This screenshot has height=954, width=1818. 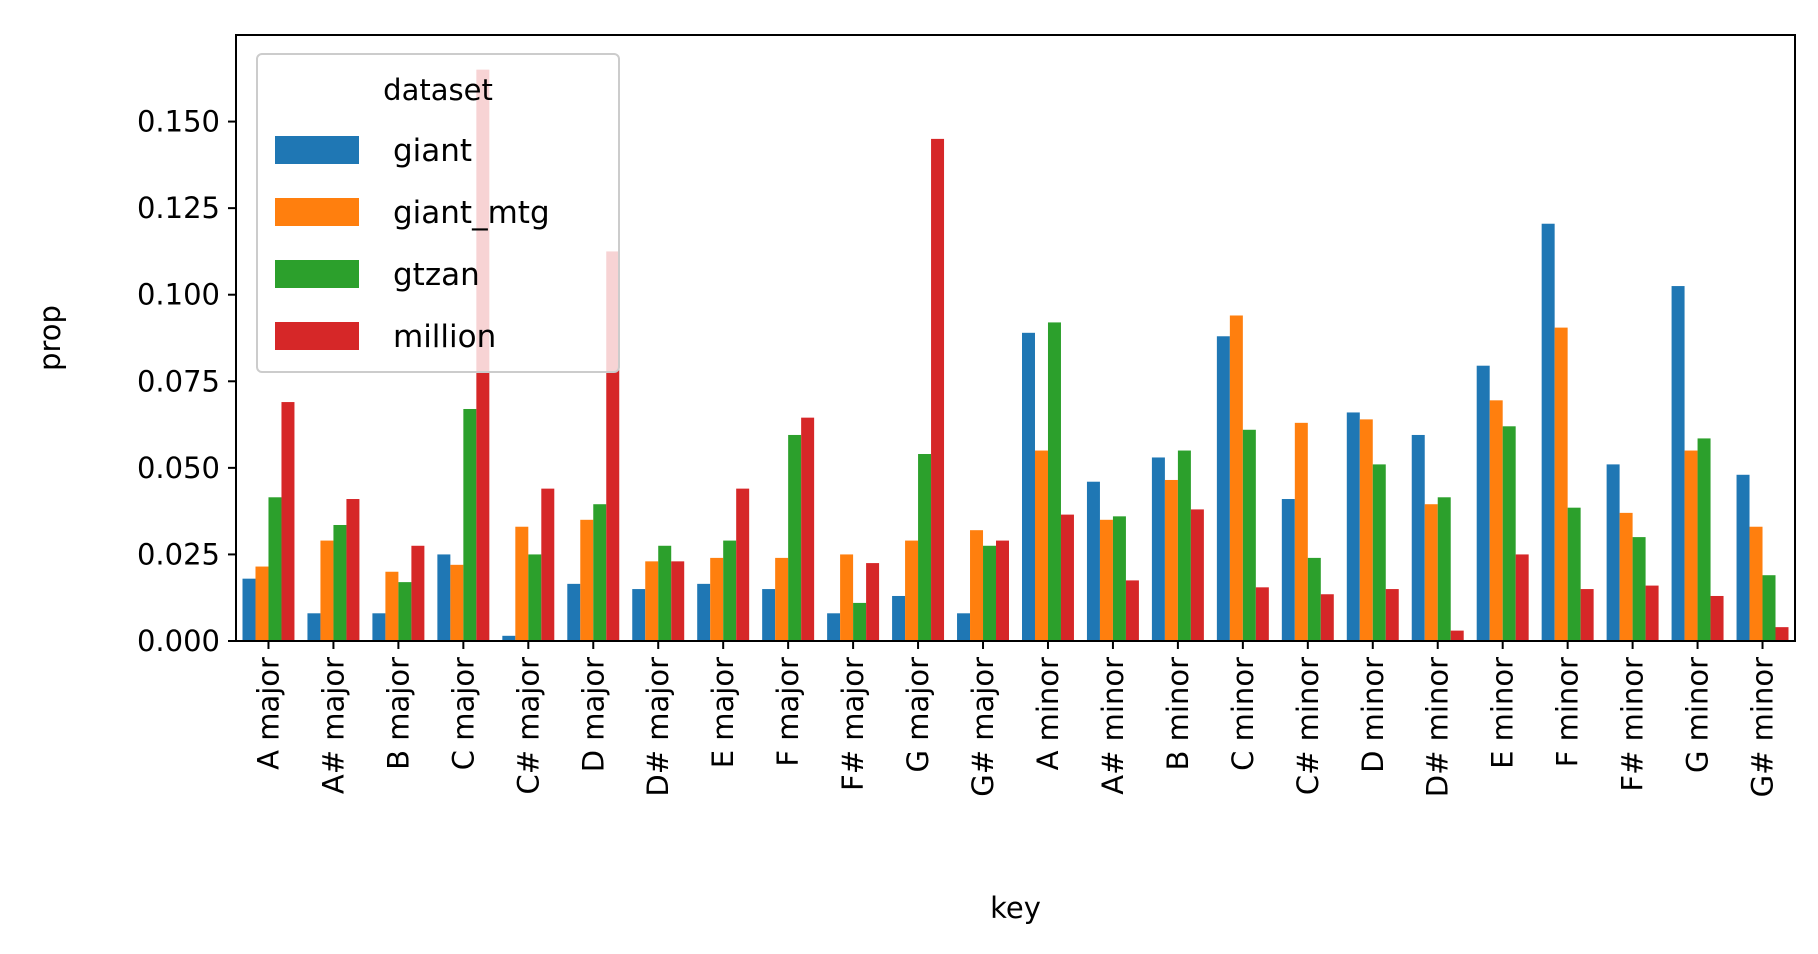 What do you see at coordinates (1308, 726) in the screenshot?
I see `x-tick-label: C# minor` at bounding box center [1308, 726].